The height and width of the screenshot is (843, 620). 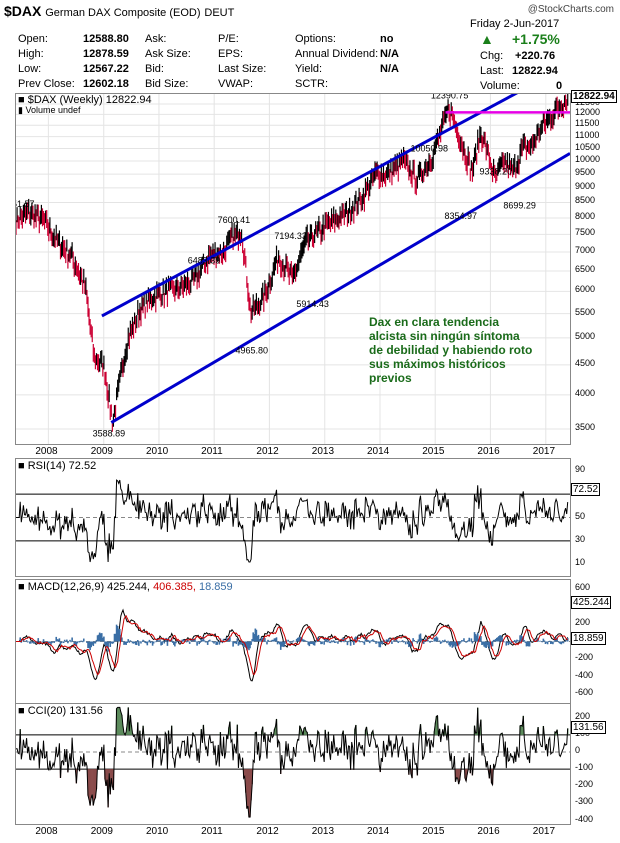 I want to click on hist-last-value: 18.859, so click(x=588, y=638).